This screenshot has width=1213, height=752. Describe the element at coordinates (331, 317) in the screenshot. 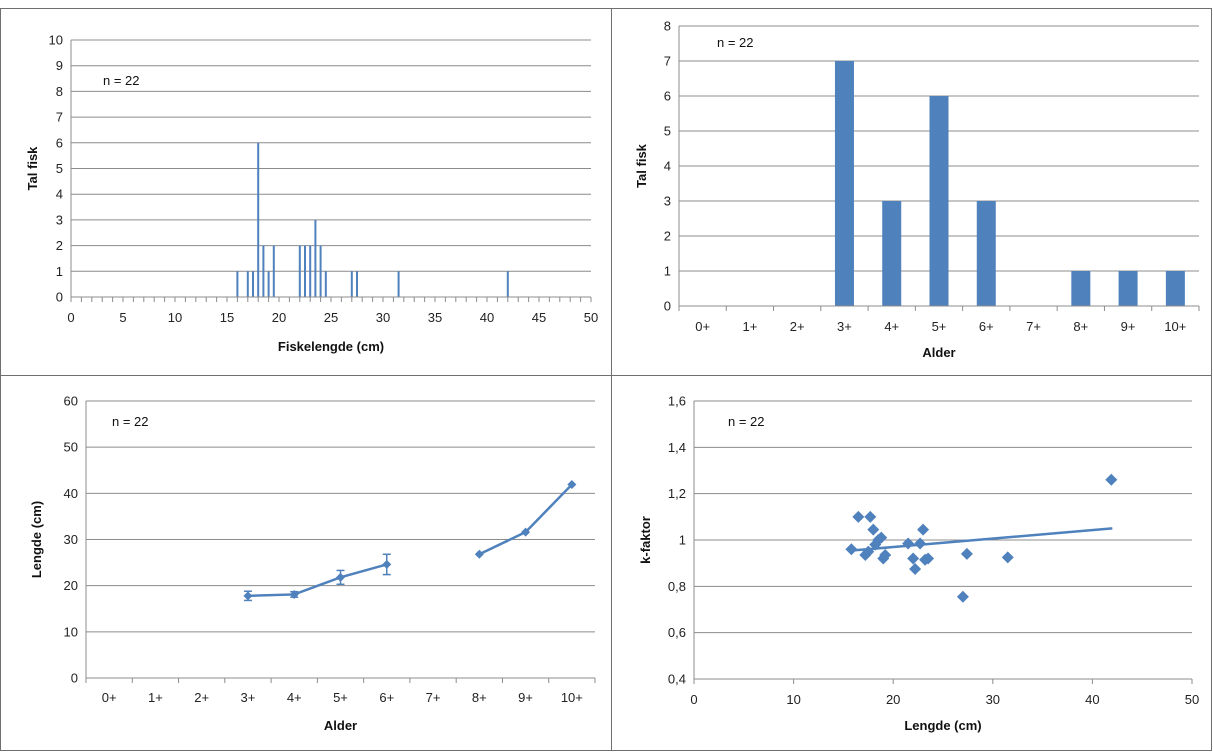

I see `x-tick-label: 25` at that location.